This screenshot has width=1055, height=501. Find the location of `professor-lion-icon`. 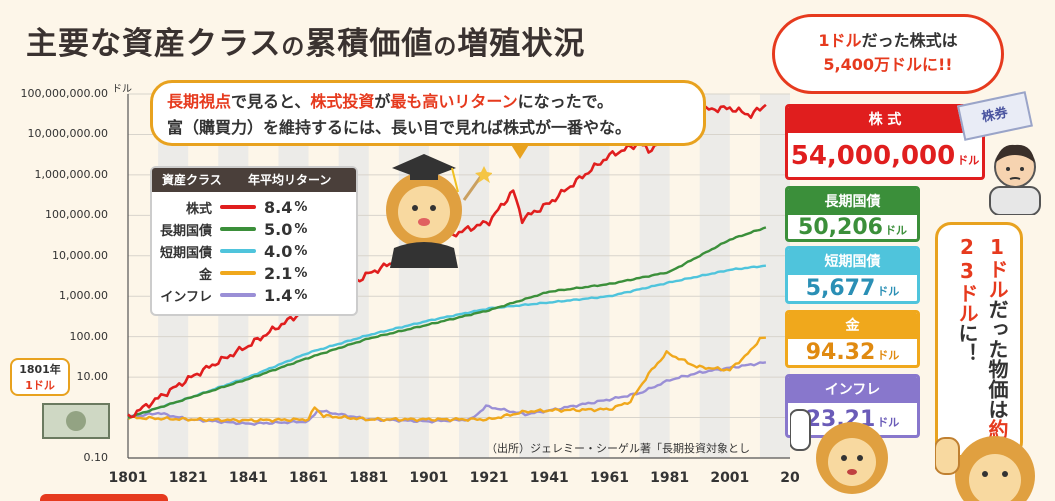

professor-lion-icon is located at coordinates (439, 211).